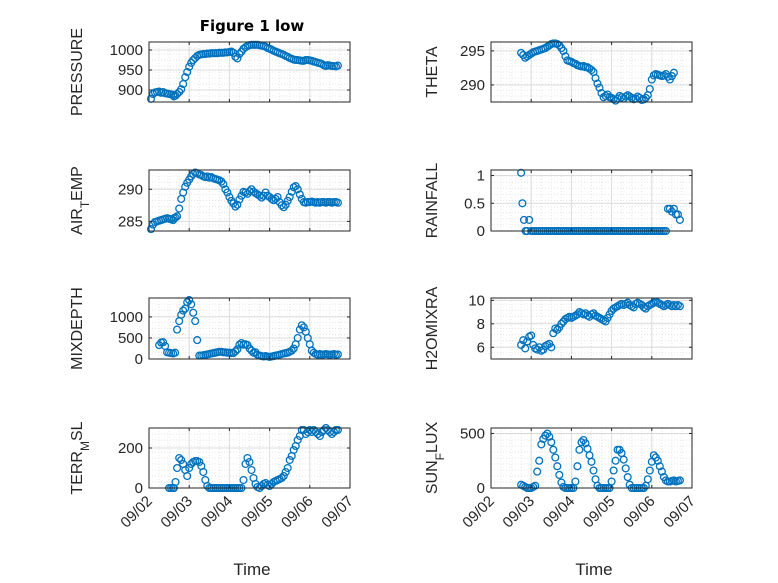  Describe the element at coordinates (126, 50) in the screenshot. I see `y-tick-label: 1000` at that location.